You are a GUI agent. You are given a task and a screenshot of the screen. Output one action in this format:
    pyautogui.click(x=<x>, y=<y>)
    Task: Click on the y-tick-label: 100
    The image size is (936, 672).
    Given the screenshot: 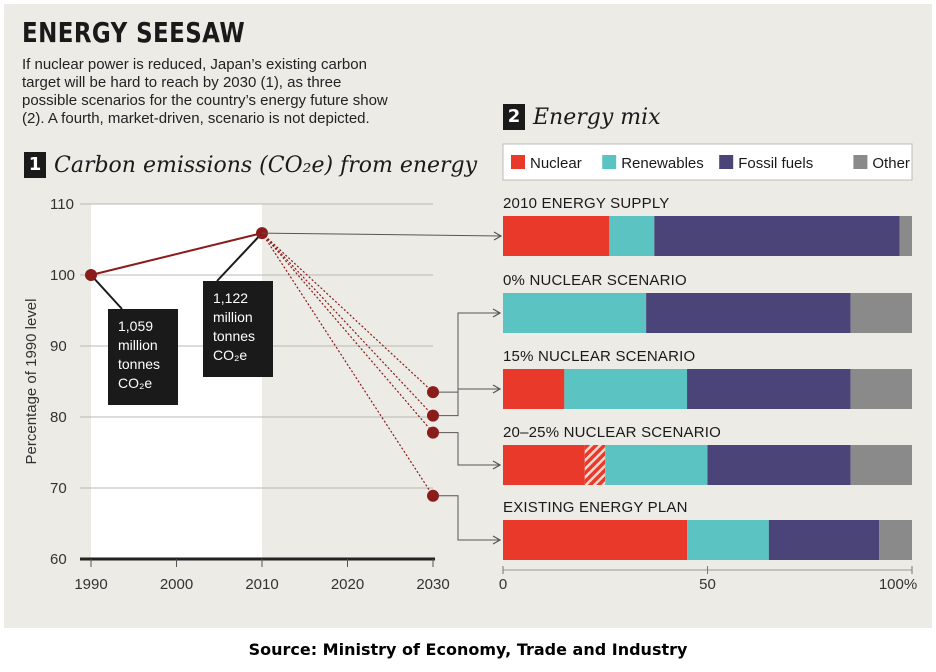 What is the action you would take?
    pyautogui.click(x=62, y=275)
    